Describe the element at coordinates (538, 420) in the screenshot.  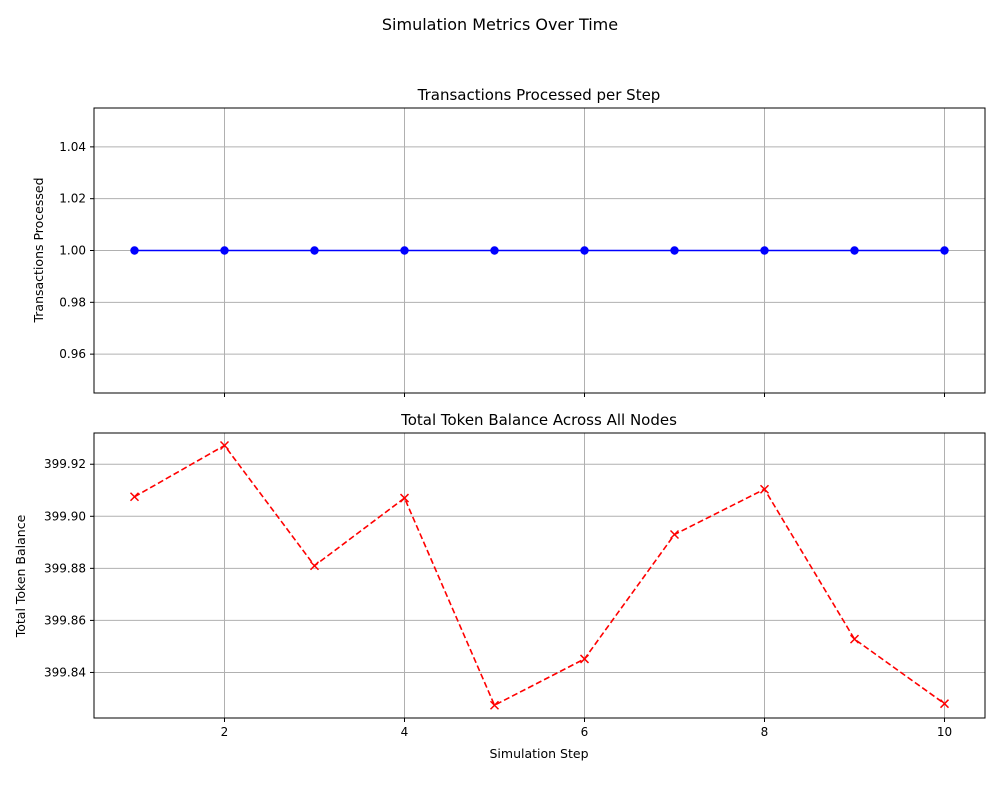
I see `bottom-subplot-title: Total Token Balance Across All Nodes` at that location.